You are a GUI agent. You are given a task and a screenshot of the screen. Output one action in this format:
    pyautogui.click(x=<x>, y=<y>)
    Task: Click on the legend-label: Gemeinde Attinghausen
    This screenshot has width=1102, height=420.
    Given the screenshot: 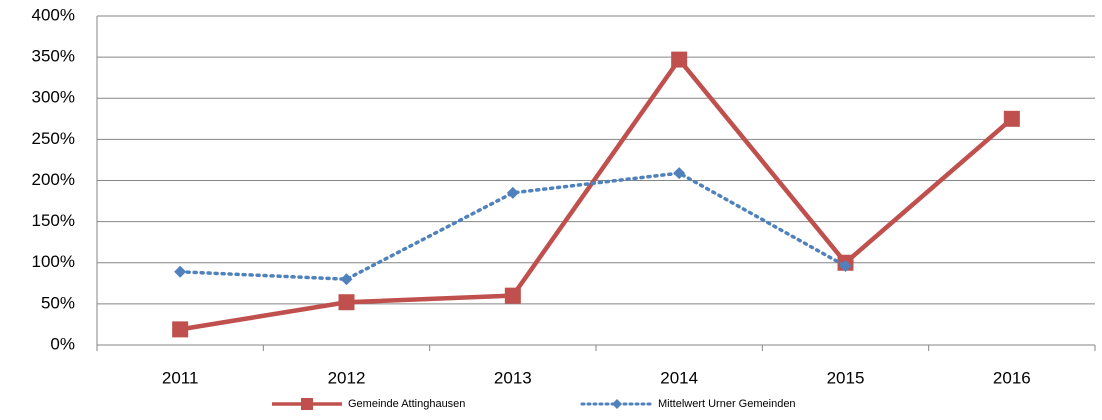 What is the action you would take?
    pyautogui.click(x=406, y=404)
    